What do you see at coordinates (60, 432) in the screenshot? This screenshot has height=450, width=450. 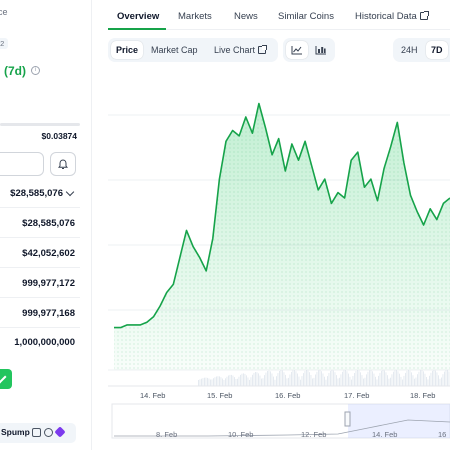 I see `wallet-icon` at bounding box center [60, 432].